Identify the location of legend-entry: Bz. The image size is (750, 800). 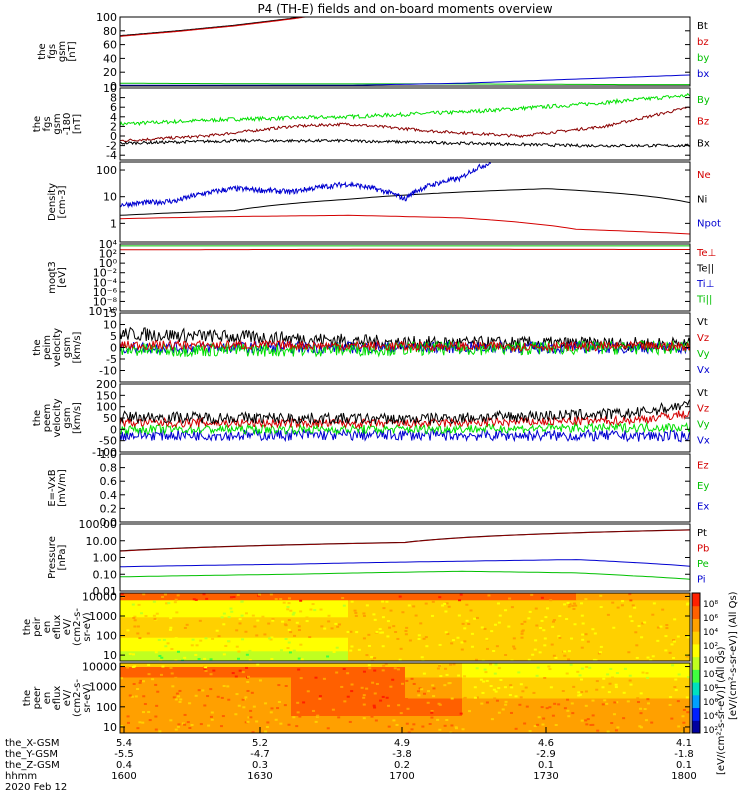
(703, 122).